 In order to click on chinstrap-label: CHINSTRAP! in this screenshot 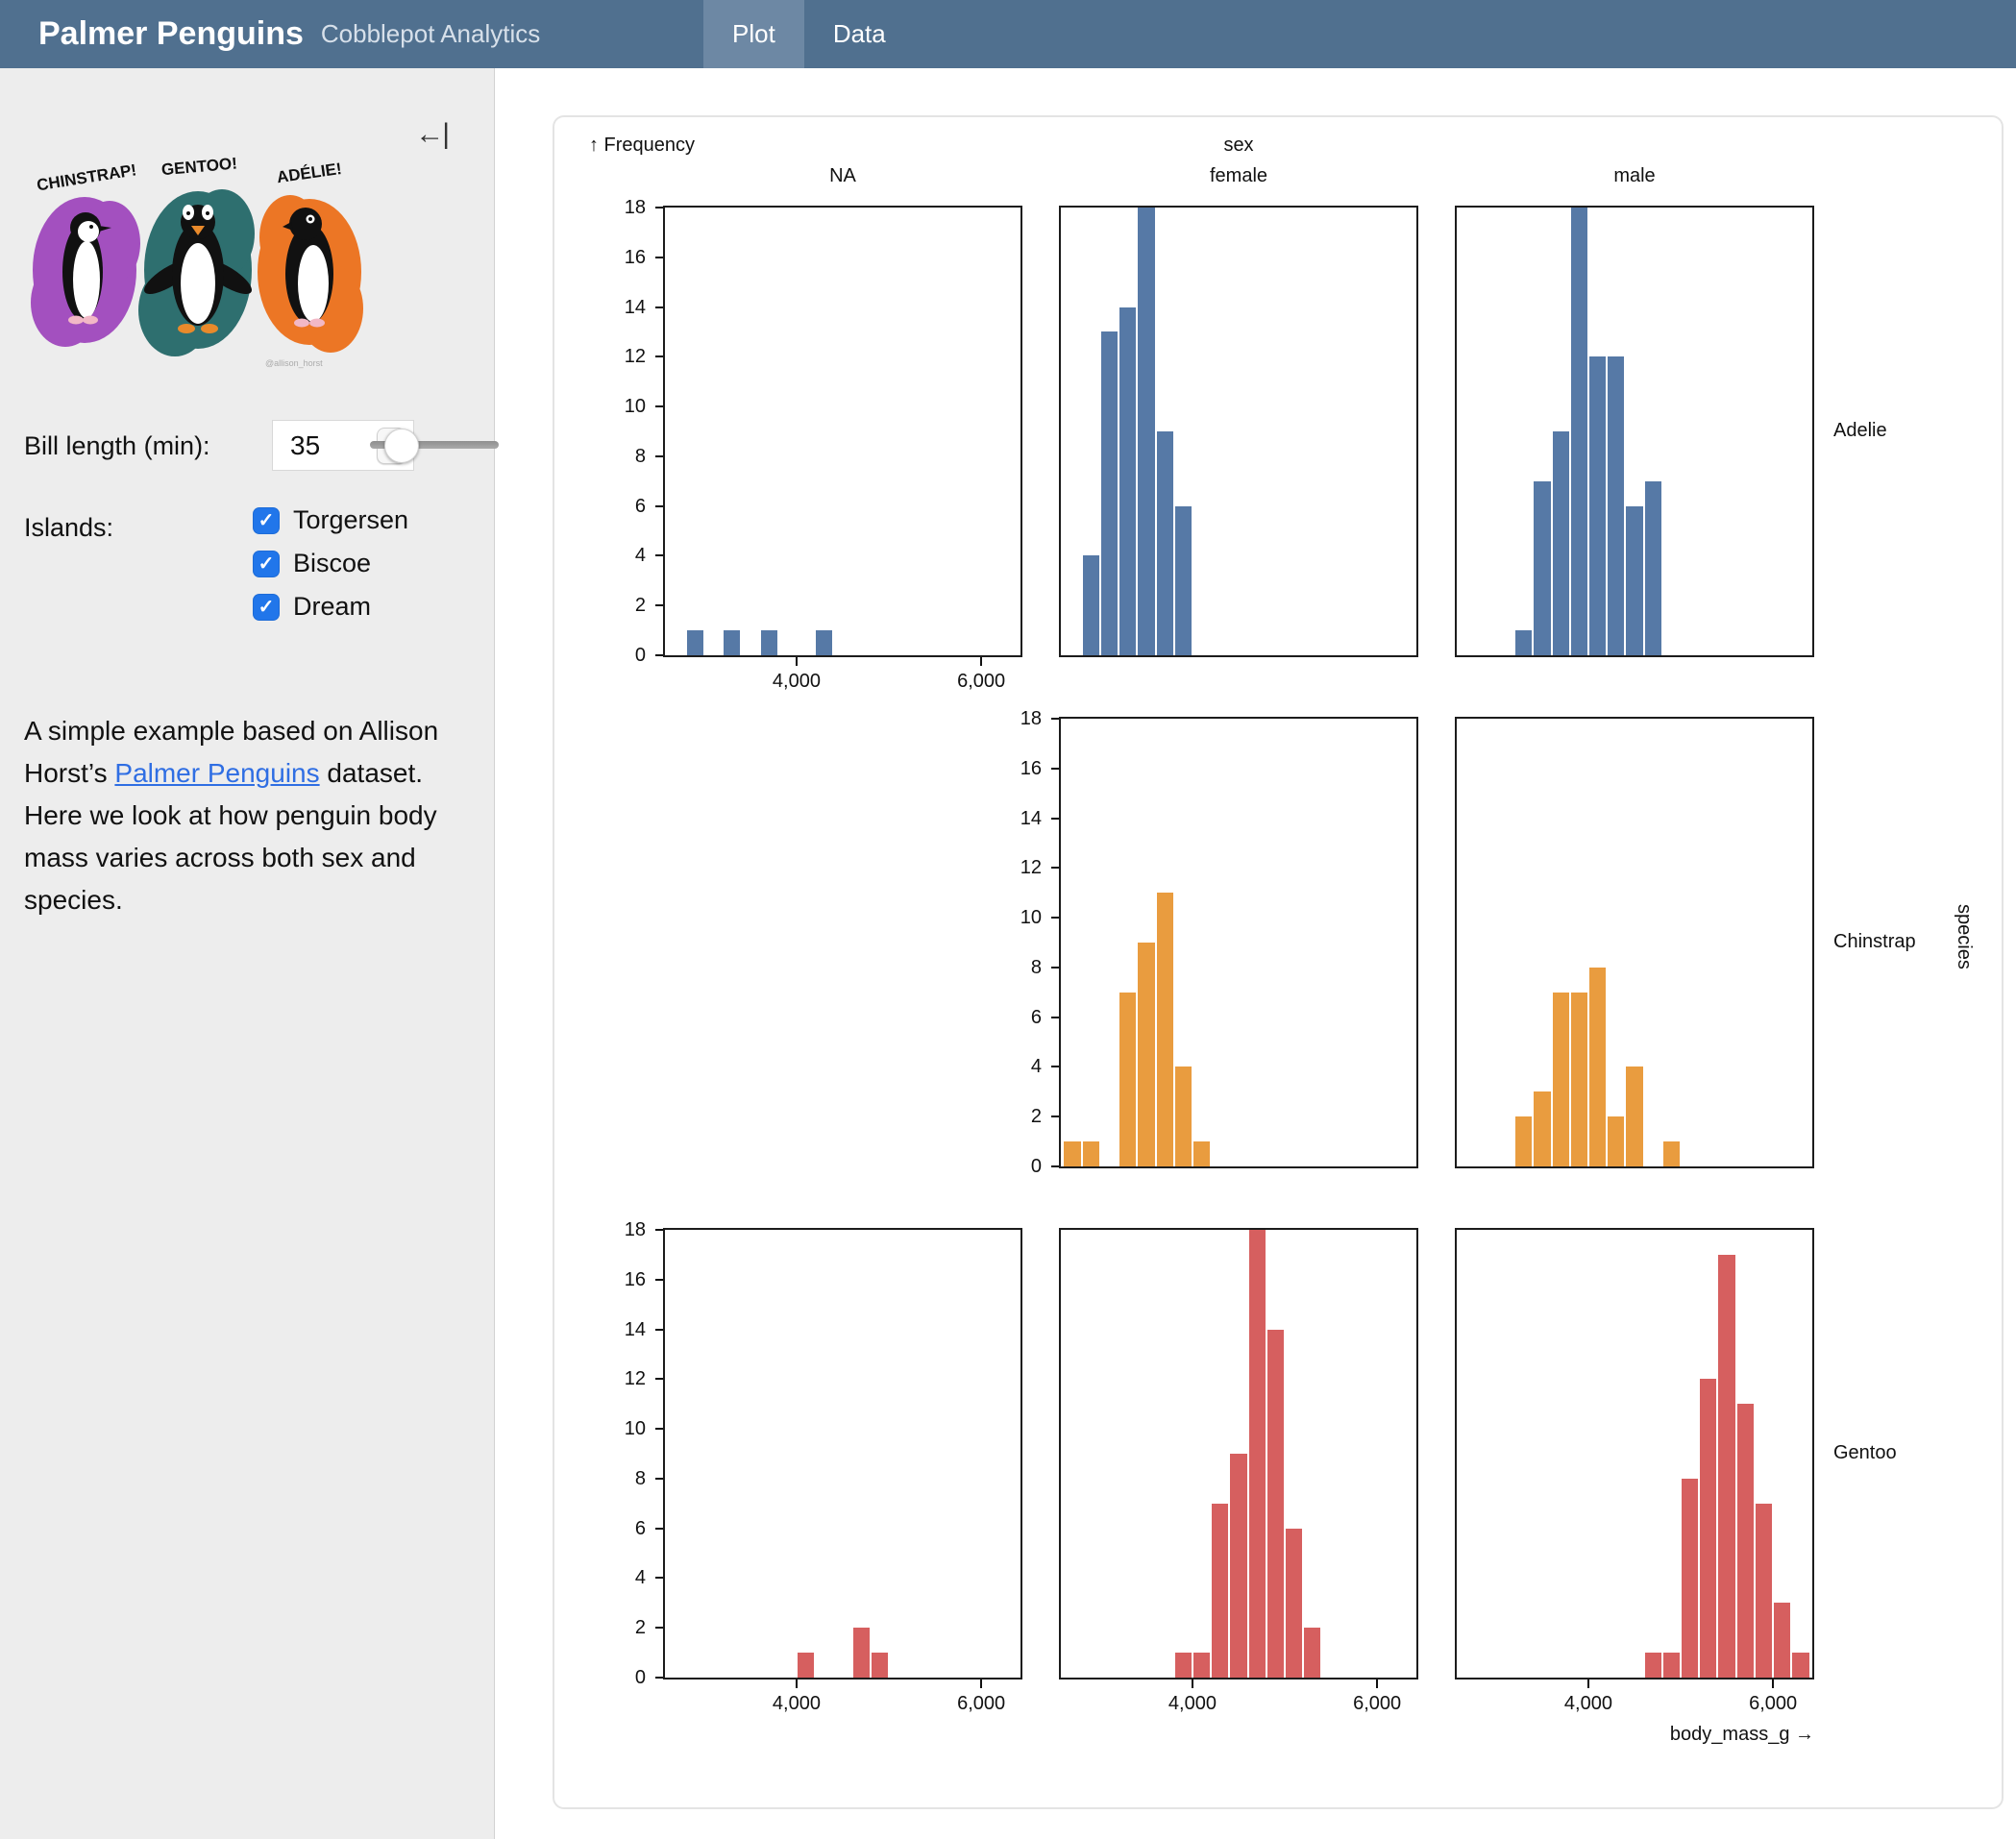, I will do `click(87, 177)`.